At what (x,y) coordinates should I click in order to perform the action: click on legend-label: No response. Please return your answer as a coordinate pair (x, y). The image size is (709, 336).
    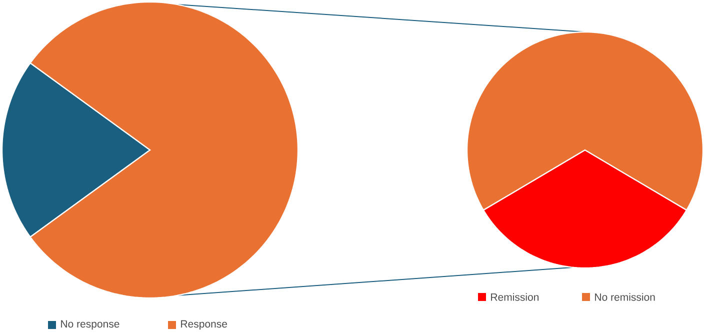
    Looking at the image, I should click on (90, 325).